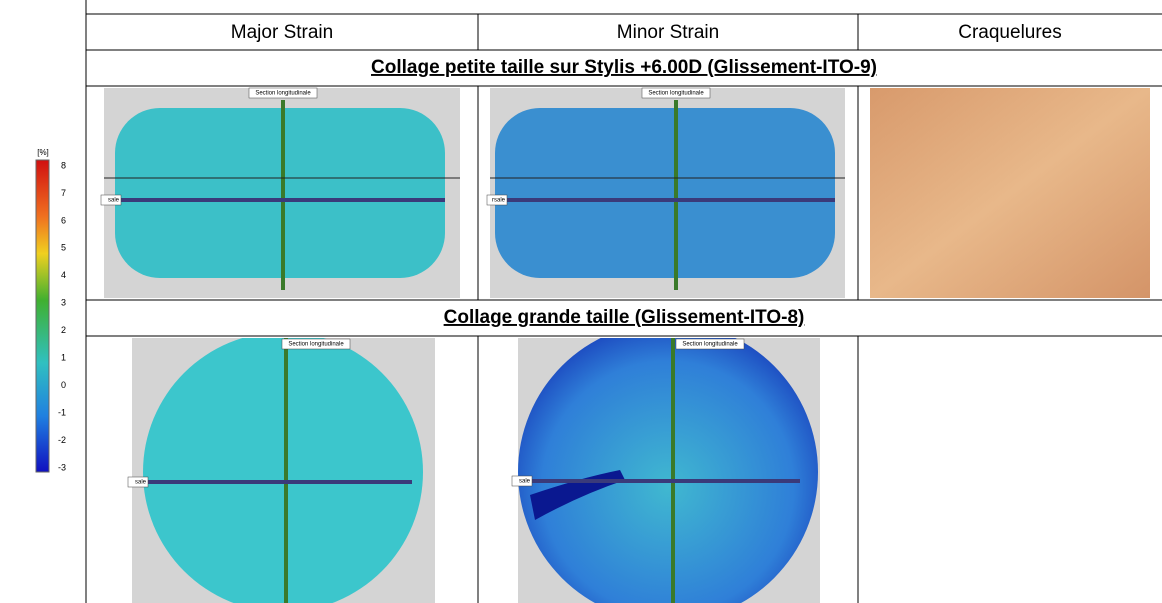 The image size is (1162, 603). I want to click on colorbar-tick: 4, so click(63, 275).